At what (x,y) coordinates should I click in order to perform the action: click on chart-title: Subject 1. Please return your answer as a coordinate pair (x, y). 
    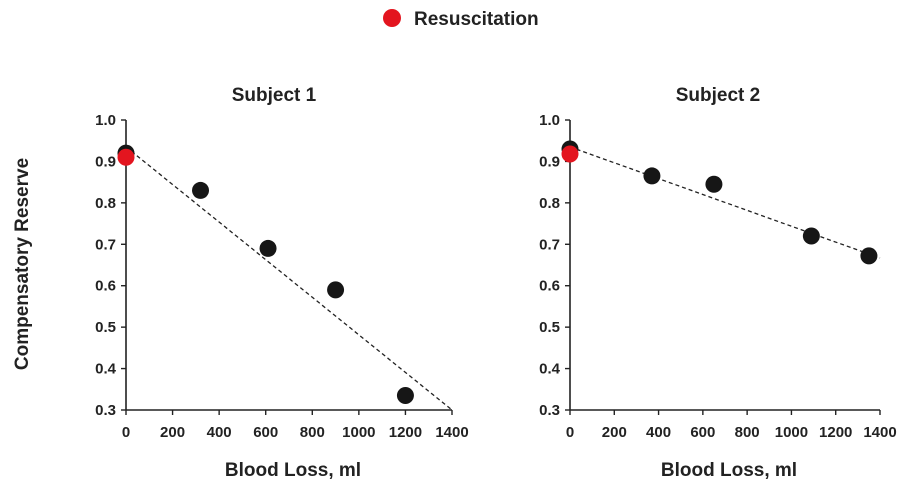
    Looking at the image, I should click on (274, 95).